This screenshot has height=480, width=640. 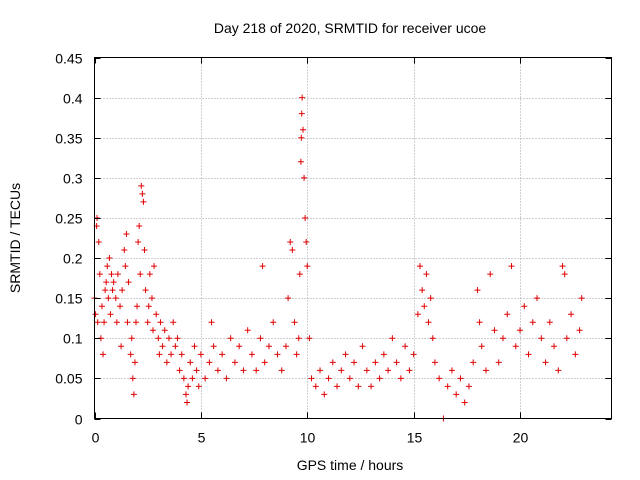 I want to click on x-tick-label: 5, so click(x=202, y=438).